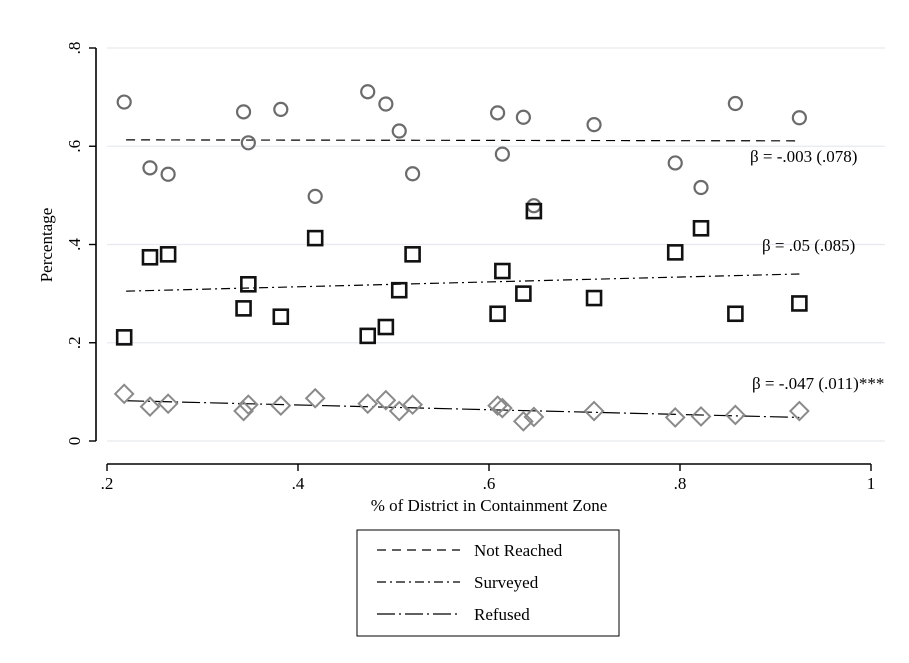 This screenshot has height=663, width=909. Describe the element at coordinates (46, 245) in the screenshot. I see `y-axis-label: Percentage` at that location.